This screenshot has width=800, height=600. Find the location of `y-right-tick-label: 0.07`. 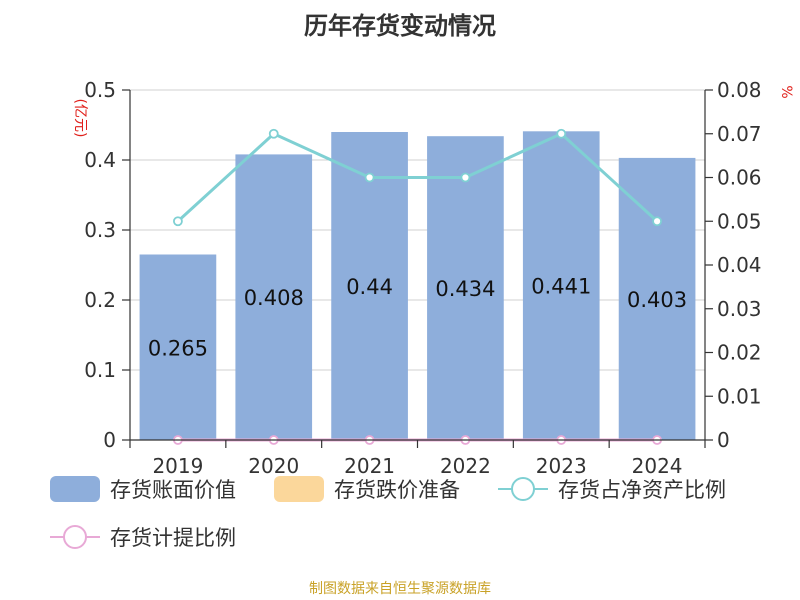

y-right-tick-label: 0.07 is located at coordinates (739, 134).